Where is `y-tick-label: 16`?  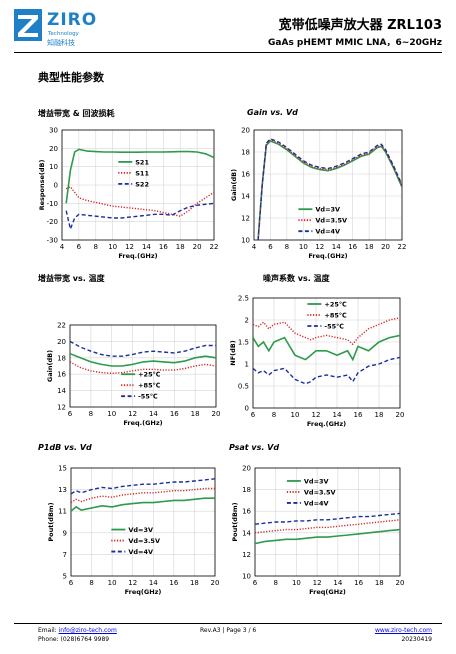 y-tick-label: 16 is located at coordinates (61, 375).